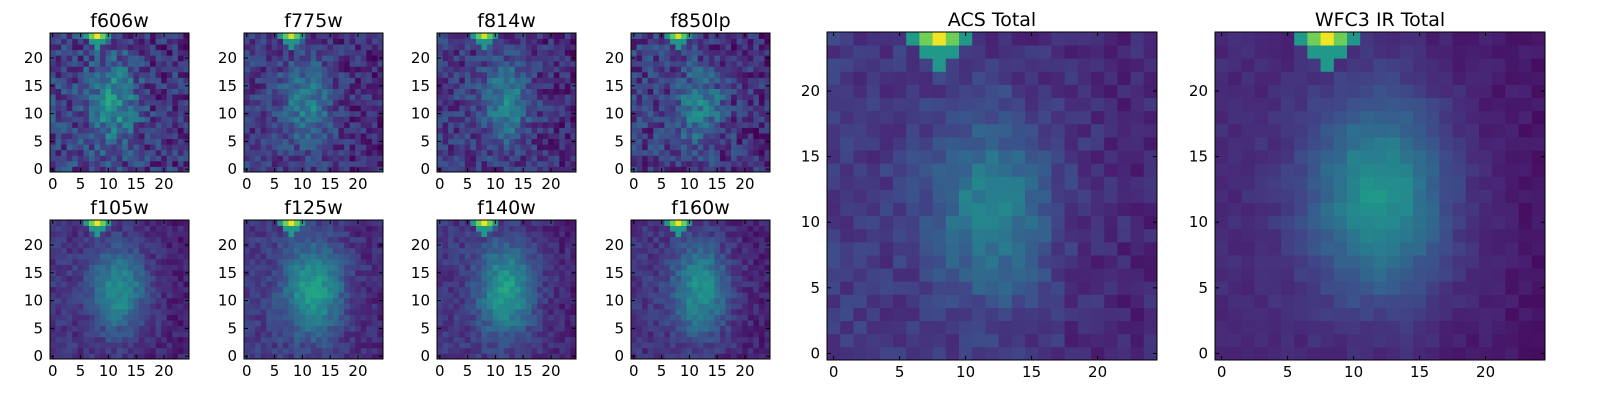 The image size is (1600, 400). Describe the element at coordinates (523, 184) in the screenshot. I see `x-tick-label: 15` at that location.